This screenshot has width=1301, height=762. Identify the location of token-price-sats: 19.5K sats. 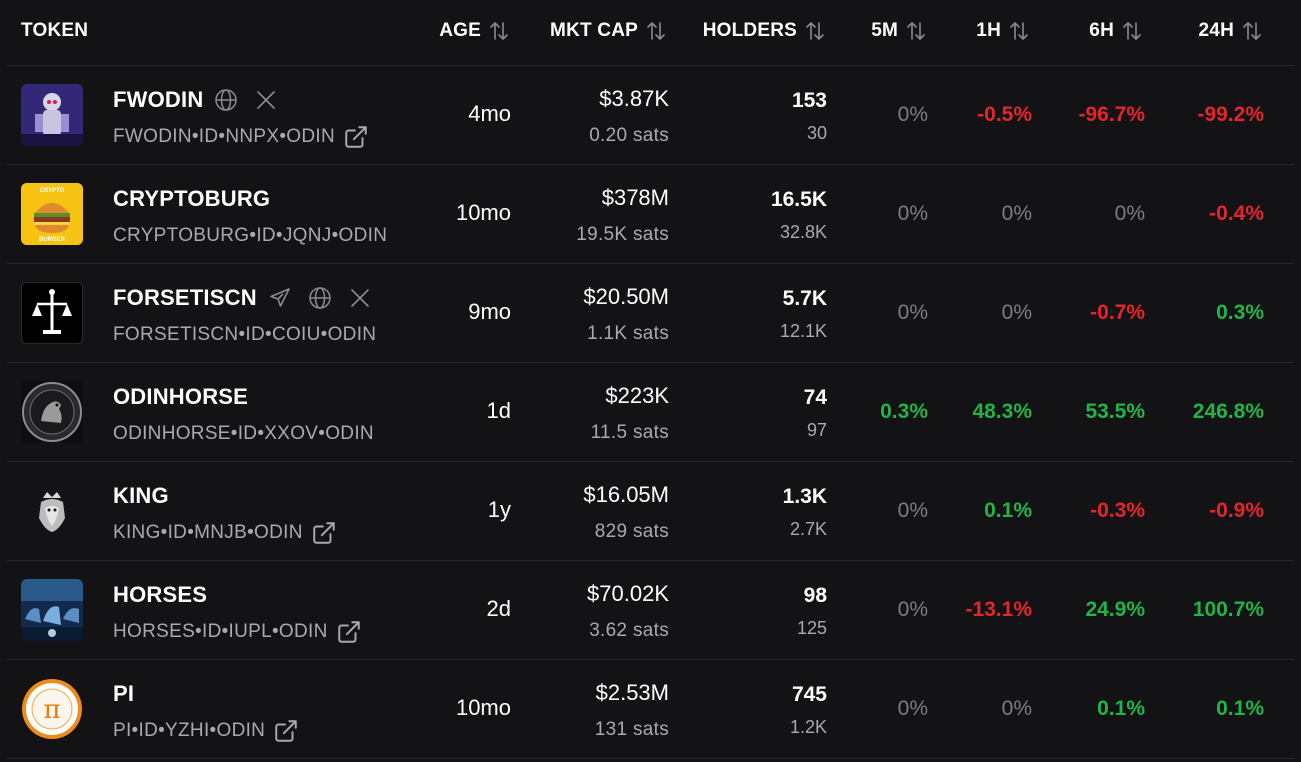
(622, 234).